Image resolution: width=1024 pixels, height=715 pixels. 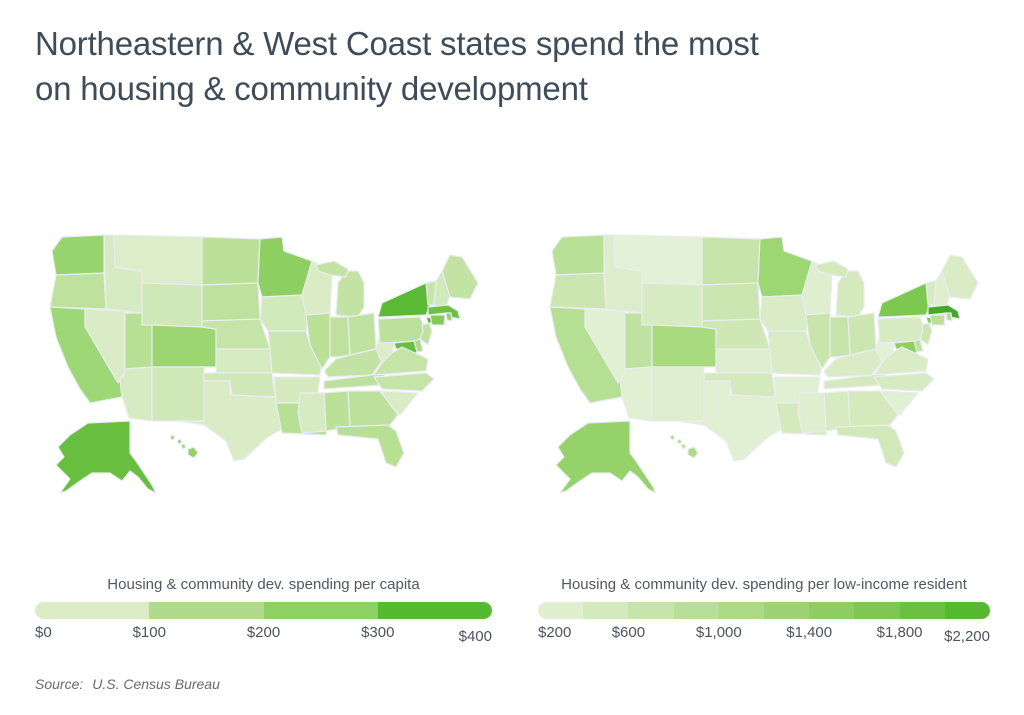 I want to click on legend-tick-label: $100, so click(x=149, y=632).